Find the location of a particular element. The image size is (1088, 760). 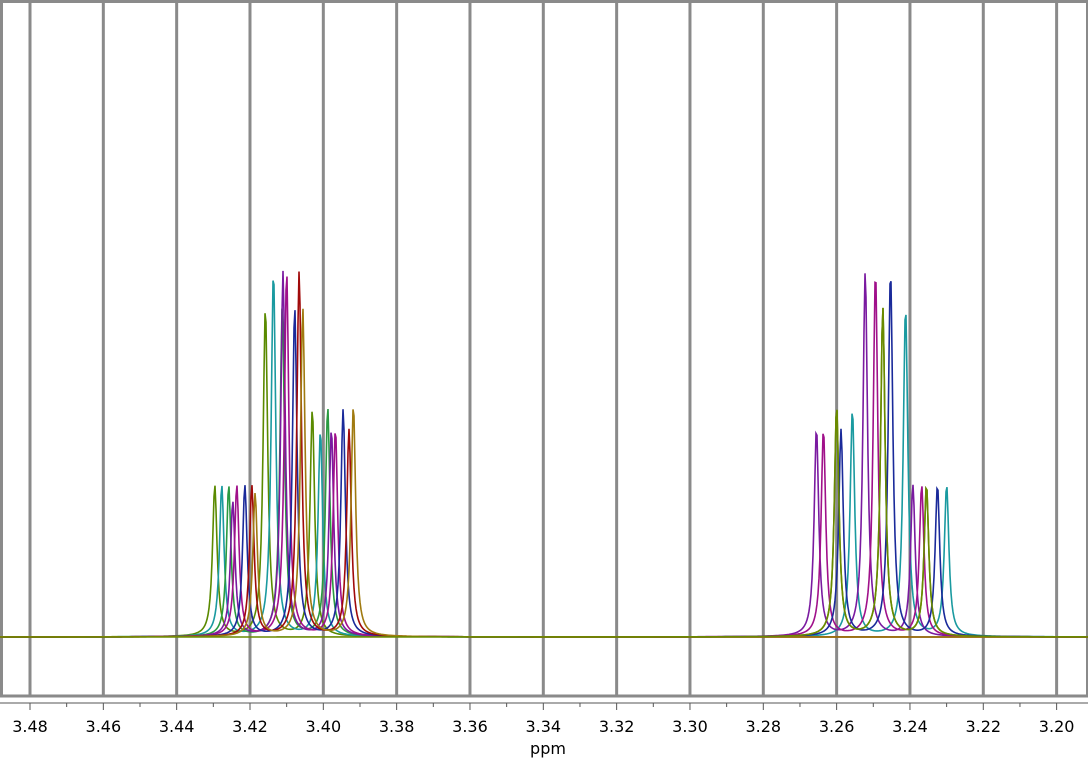

tick-label: 3.24 is located at coordinates (910, 726).